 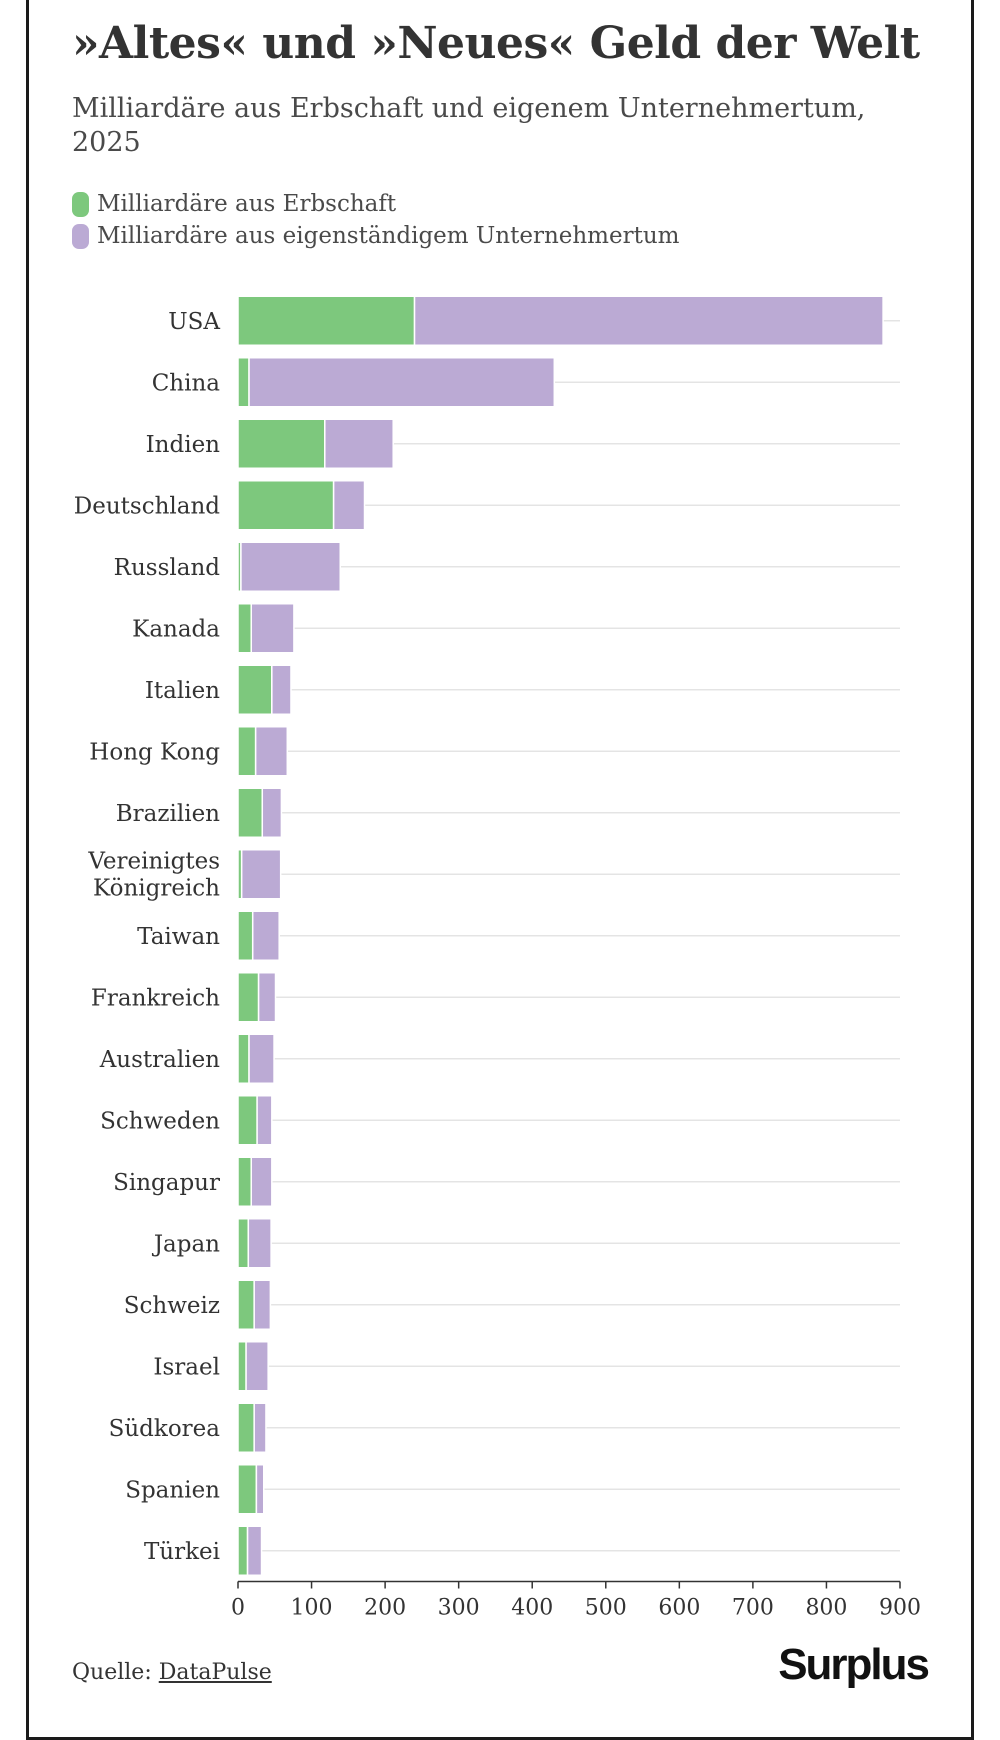 What do you see at coordinates (172, 1306) in the screenshot?
I see `category-label: Schweiz` at bounding box center [172, 1306].